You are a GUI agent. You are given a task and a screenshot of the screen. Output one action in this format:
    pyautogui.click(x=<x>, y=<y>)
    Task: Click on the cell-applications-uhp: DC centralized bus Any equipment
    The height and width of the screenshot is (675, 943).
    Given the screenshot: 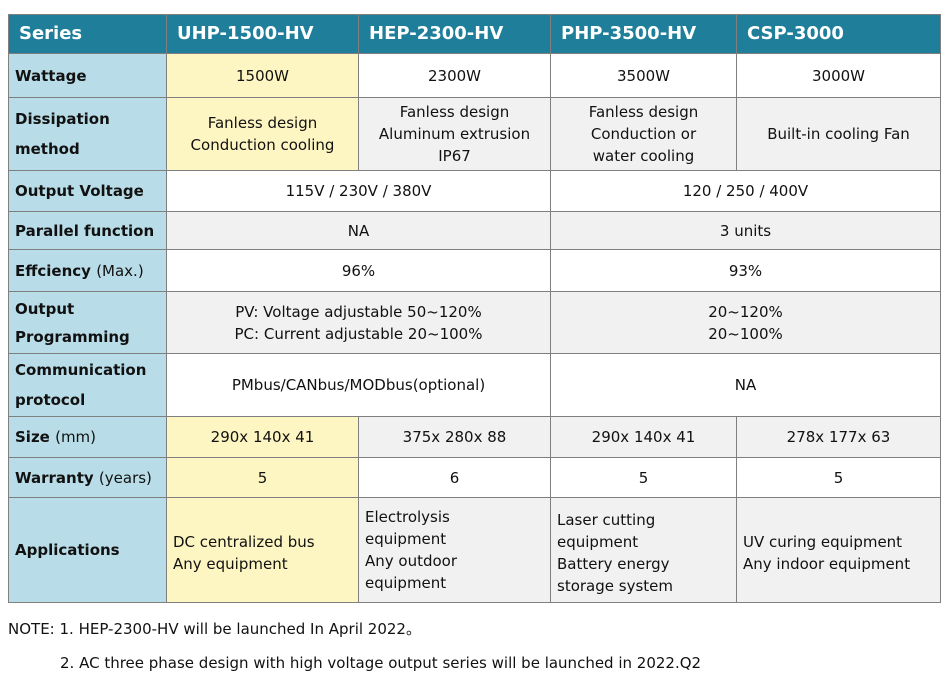 What is the action you would take?
    pyautogui.click(x=262, y=550)
    